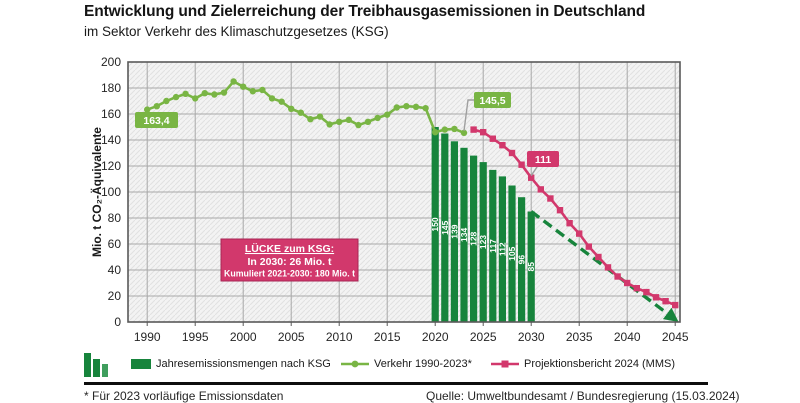 Image resolution: width=800 pixels, height=403 pixels. Describe the element at coordinates (184, 396) in the screenshot. I see `footnote: * Für 2023 vorläufige Emissionsdaten` at that location.